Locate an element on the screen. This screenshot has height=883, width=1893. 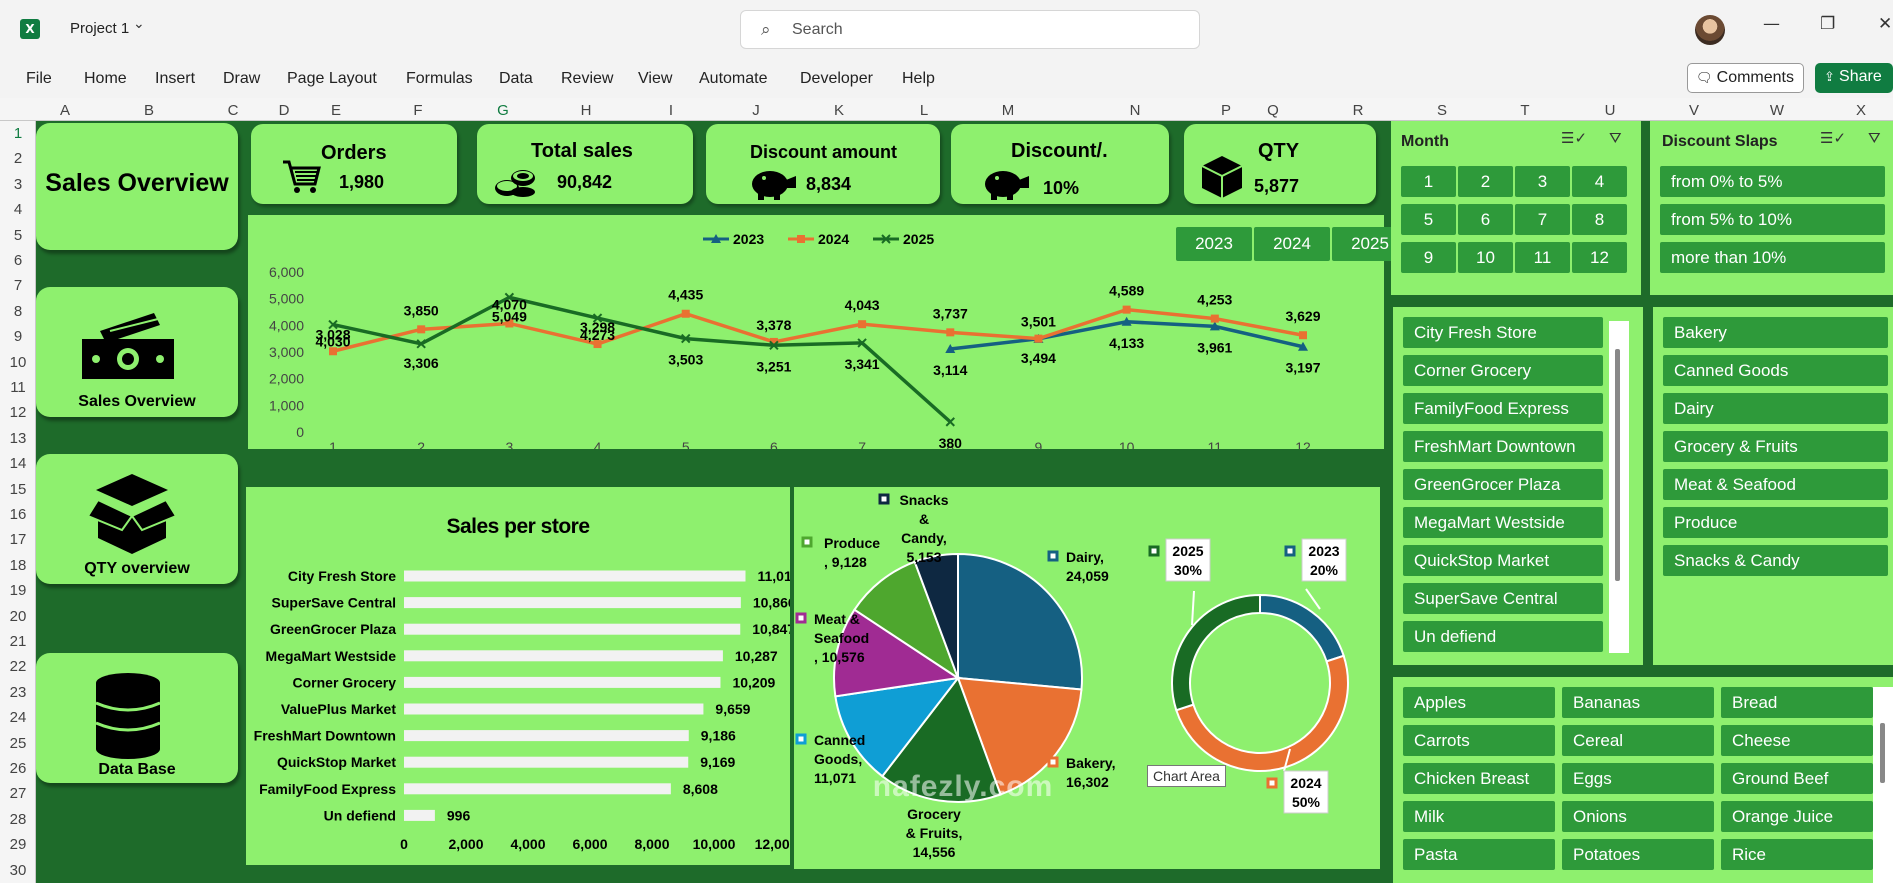
search-input: ⌕ Search is located at coordinates (970, 29).